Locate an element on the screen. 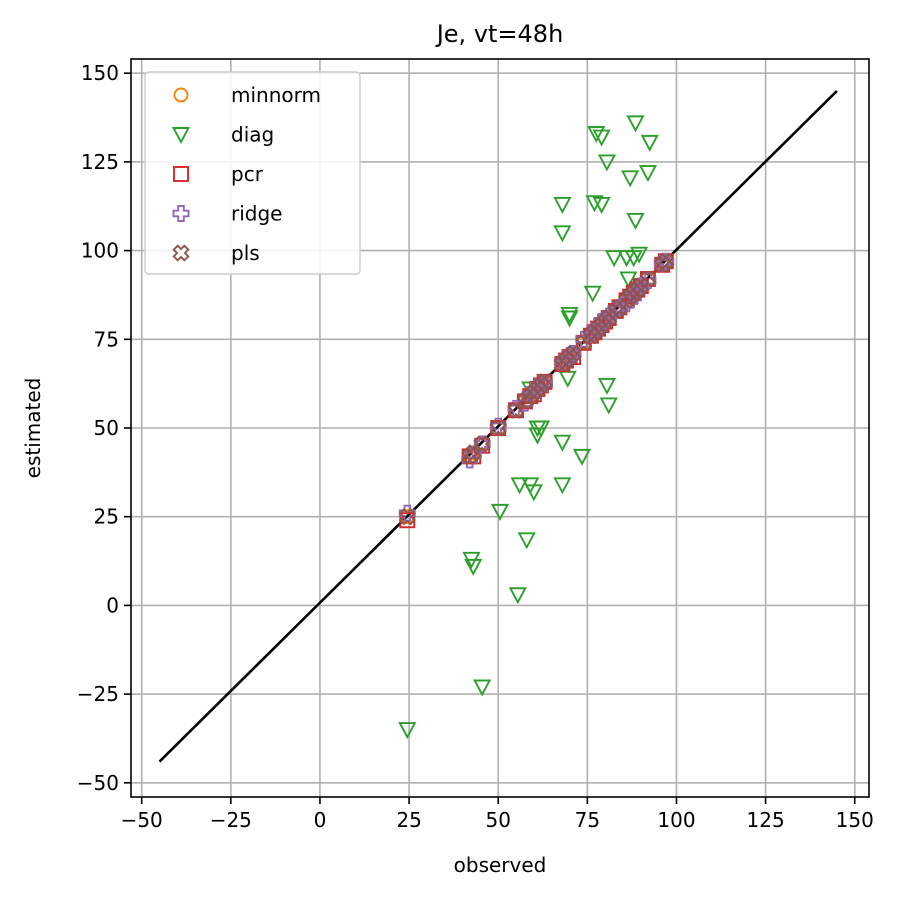  legend-box is located at coordinates (252, 173).